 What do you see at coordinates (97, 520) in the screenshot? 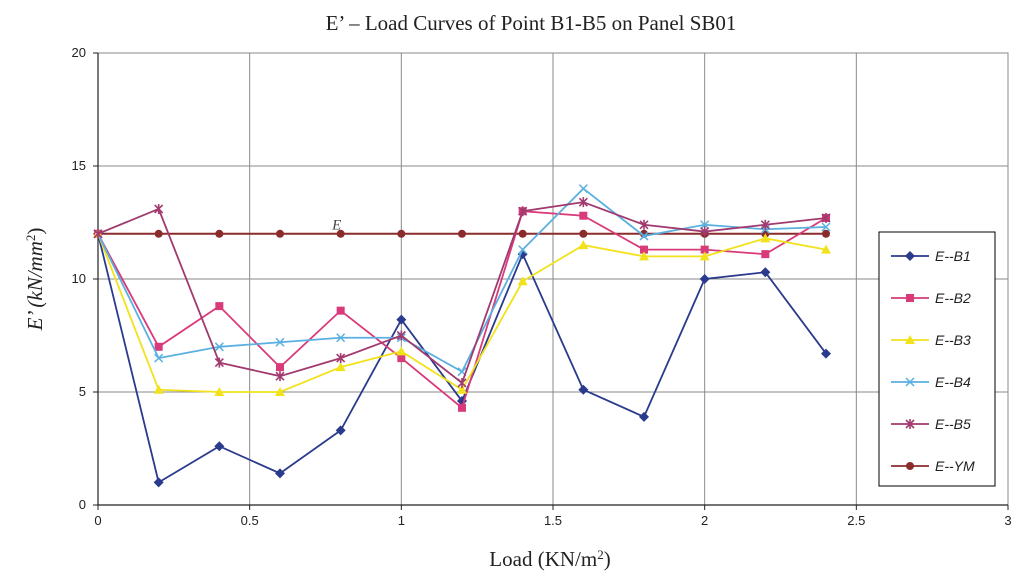
I see `x-tick-label: 0` at bounding box center [97, 520].